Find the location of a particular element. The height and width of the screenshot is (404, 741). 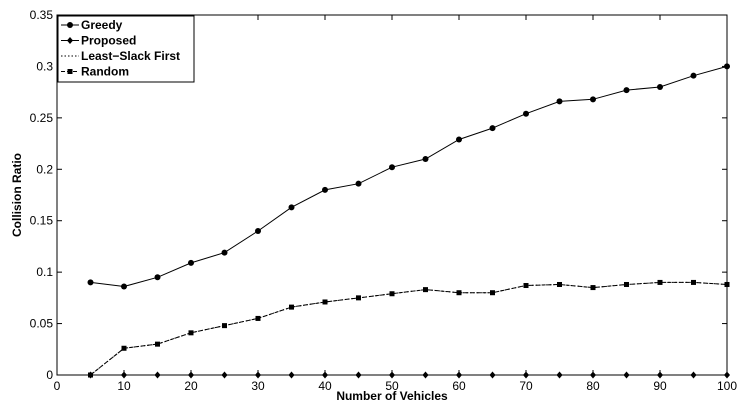

y-tick-label: 0.1 is located at coordinates (44, 272).